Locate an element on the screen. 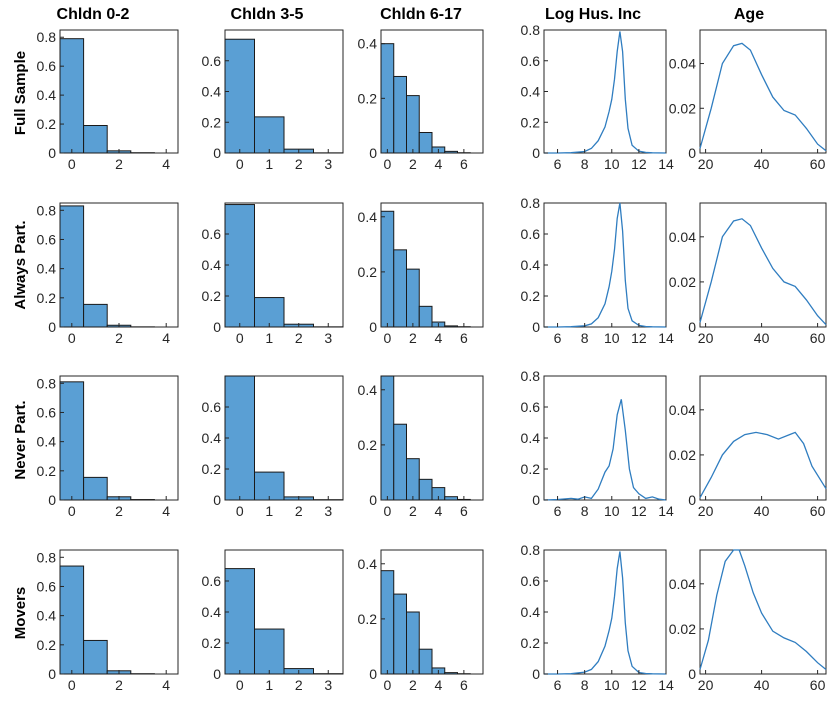 Image resolution: width=828 pixels, height=702 pixels. y-tick-label: 0.04 is located at coordinates (682, 64).